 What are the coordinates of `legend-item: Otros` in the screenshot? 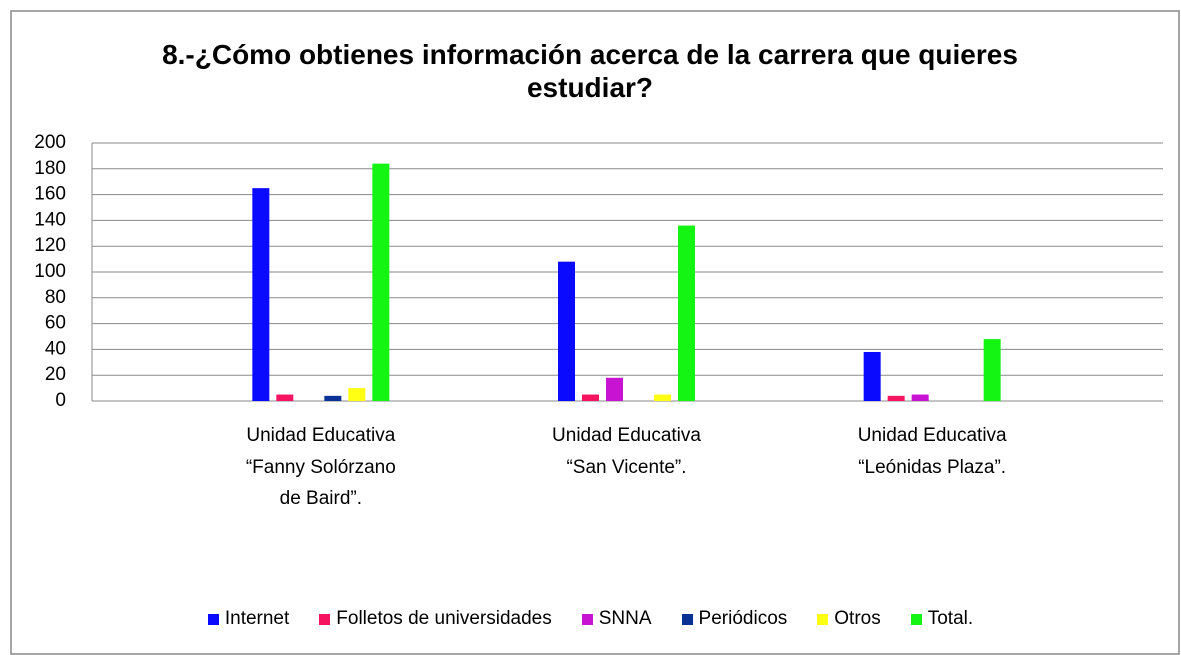 It's located at (849, 619).